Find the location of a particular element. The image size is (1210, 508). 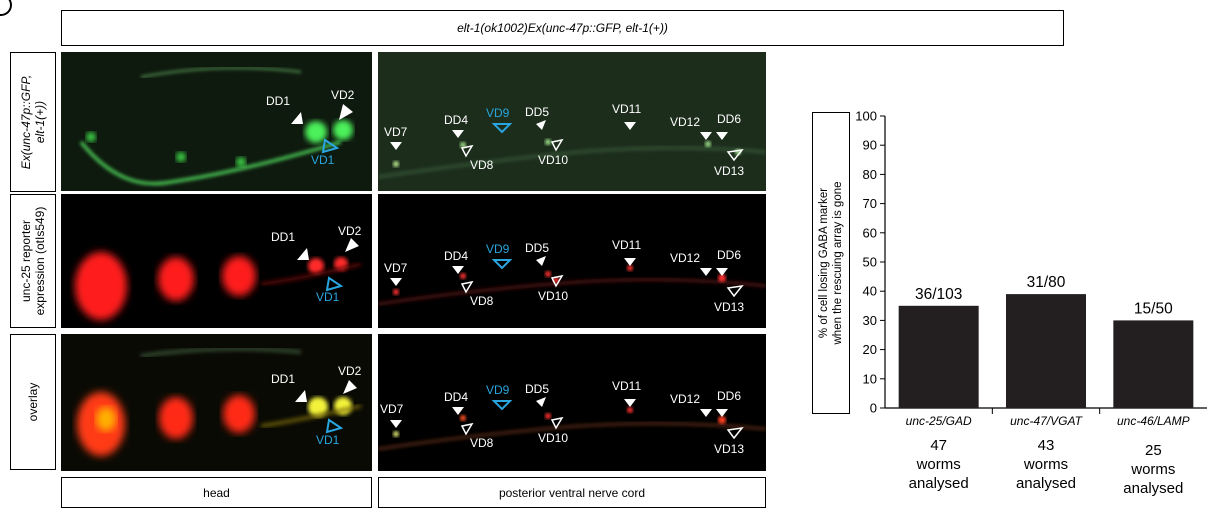

vnc-gfp-dd4-label: DD4 is located at coordinates (456, 120).